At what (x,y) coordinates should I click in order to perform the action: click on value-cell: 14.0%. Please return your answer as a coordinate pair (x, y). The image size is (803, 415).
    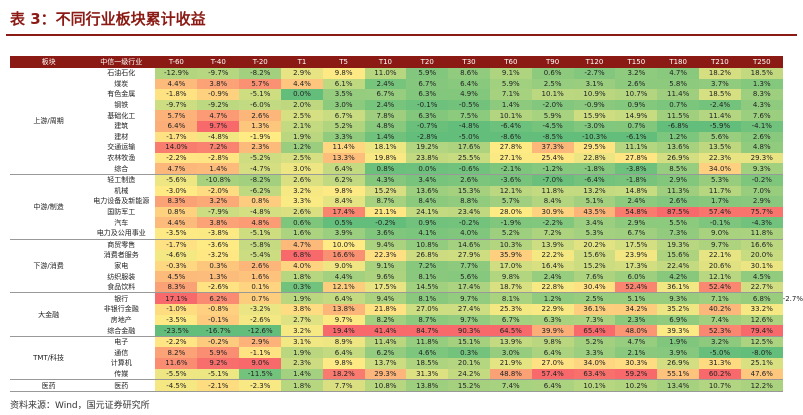
    Looking at the image, I should click on (176, 147).